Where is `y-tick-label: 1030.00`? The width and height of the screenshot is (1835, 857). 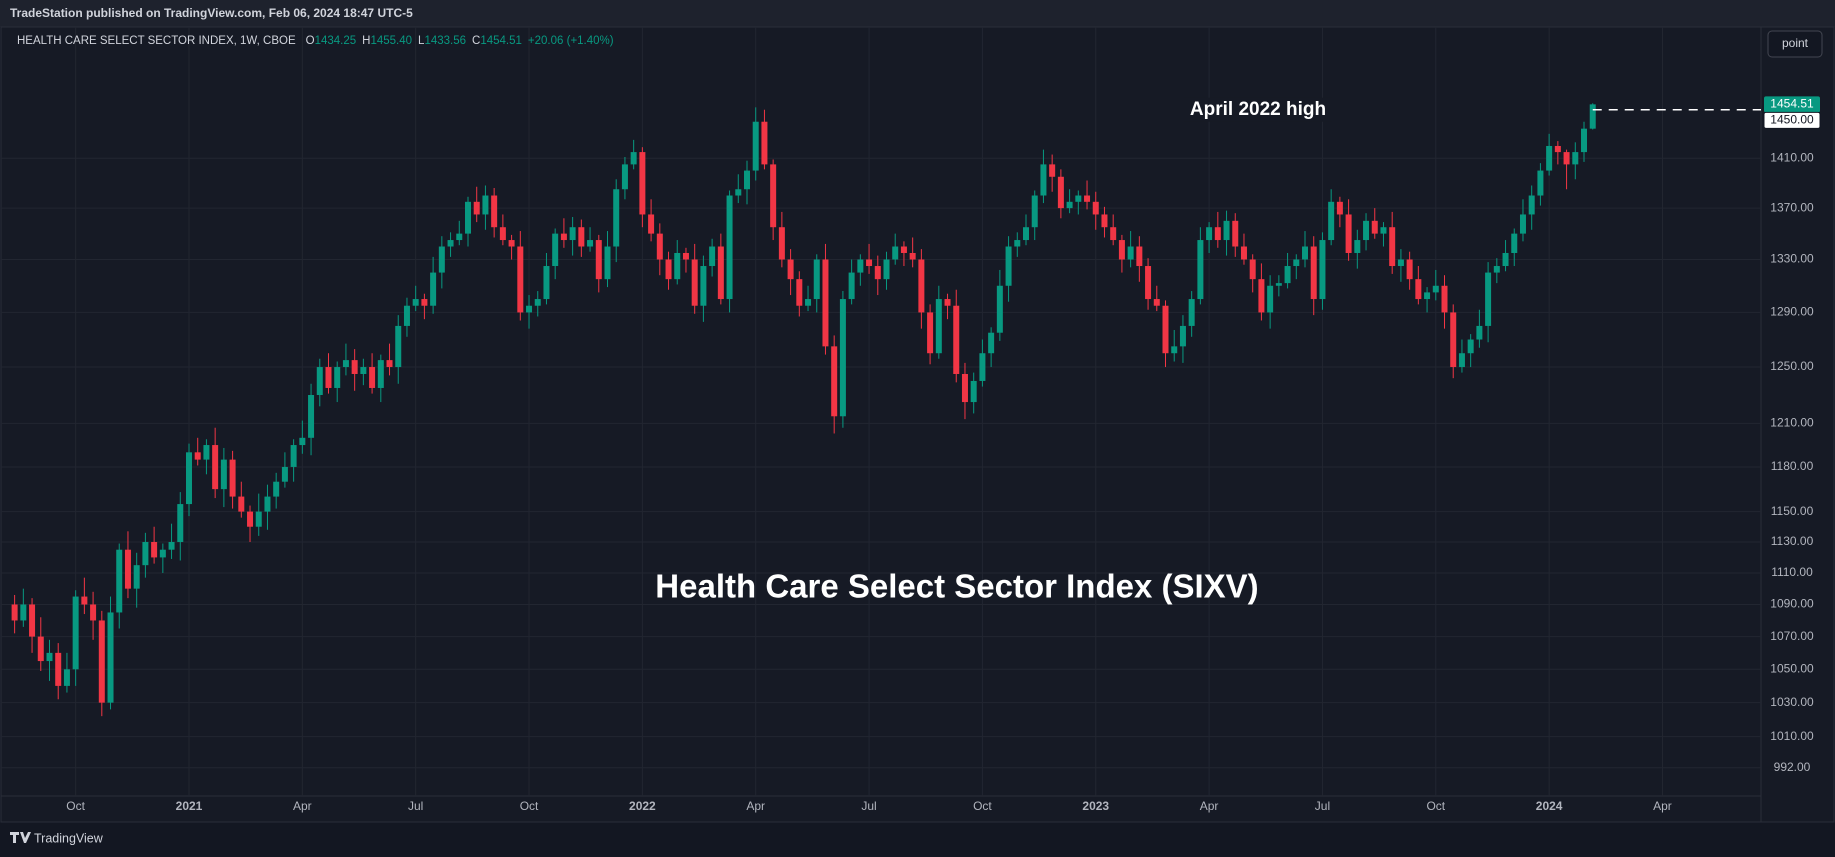
y-tick-label: 1030.00 is located at coordinates (1792, 702).